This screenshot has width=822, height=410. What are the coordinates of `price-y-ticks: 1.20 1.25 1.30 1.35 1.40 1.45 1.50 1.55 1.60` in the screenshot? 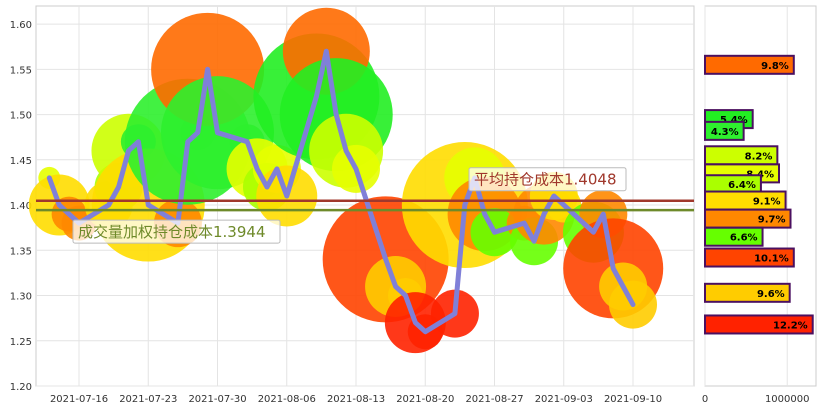 It's located at (21, 206).